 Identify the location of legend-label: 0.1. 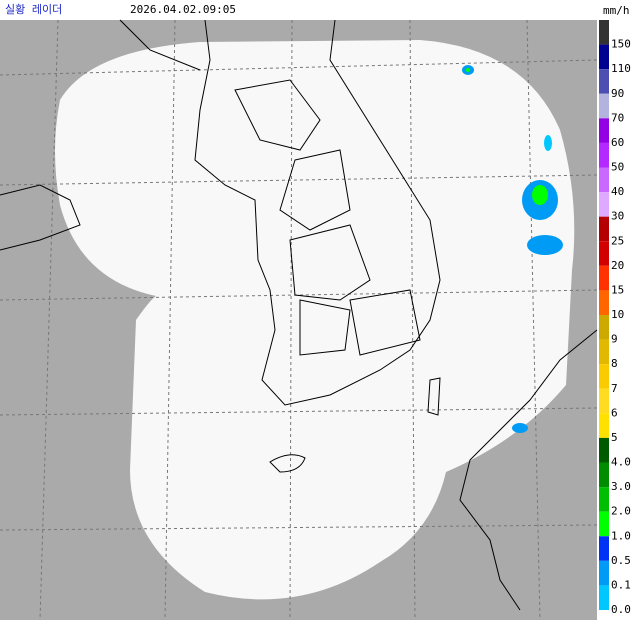
(621, 584).